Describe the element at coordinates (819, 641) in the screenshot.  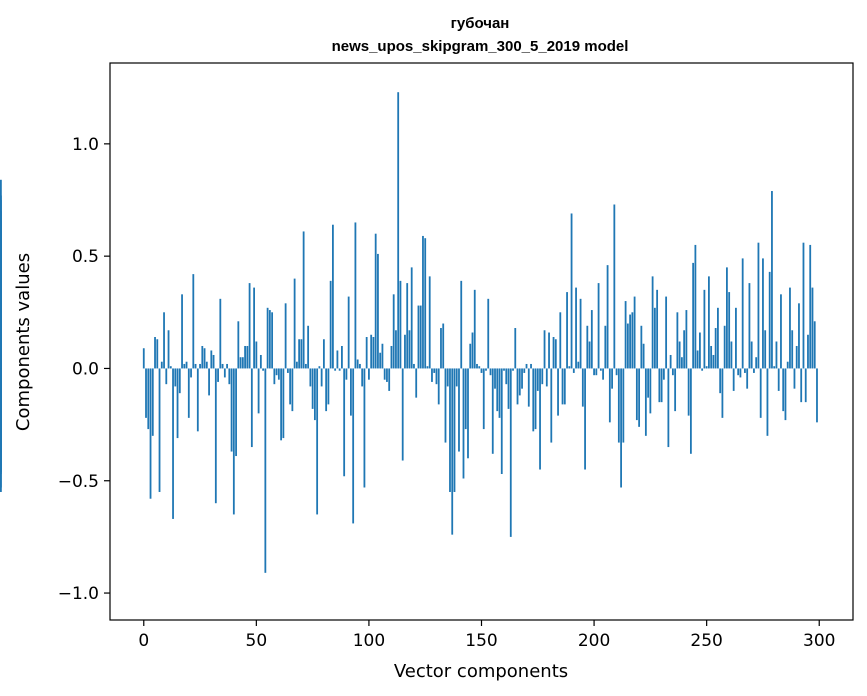
I see `x-tick-label: 300` at that location.